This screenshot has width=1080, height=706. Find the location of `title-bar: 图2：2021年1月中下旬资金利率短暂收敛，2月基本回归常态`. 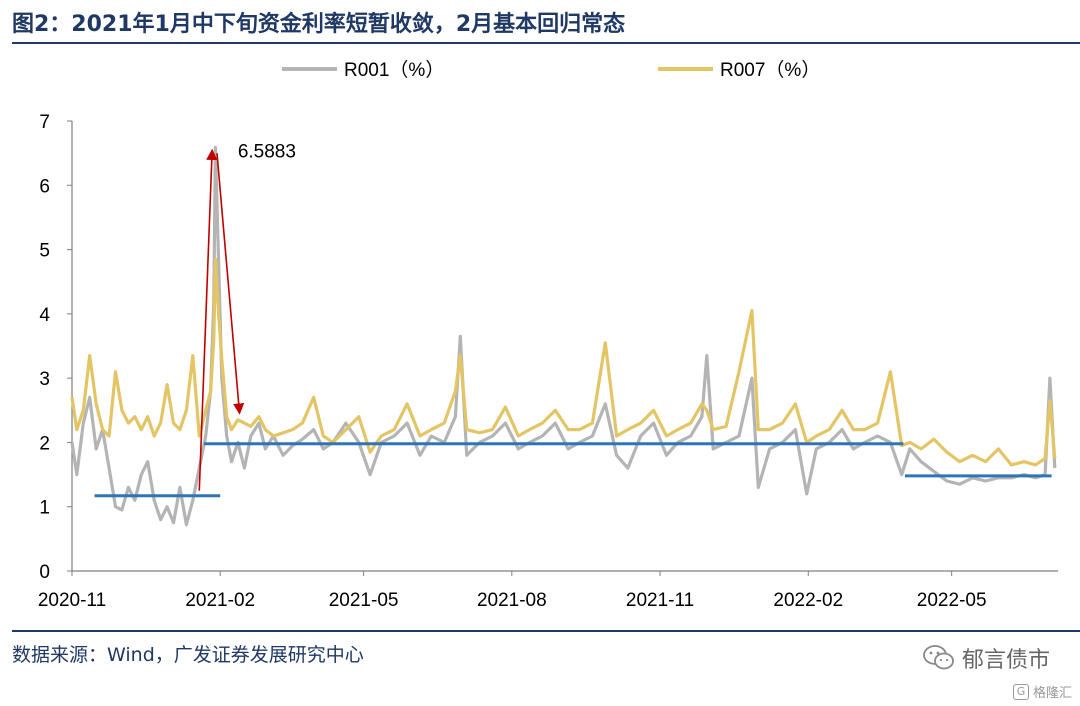

title-bar: 图2：2021年1月中下旬资金利率短暂收敛，2月基本回归常态 is located at coordinates (318, 22).